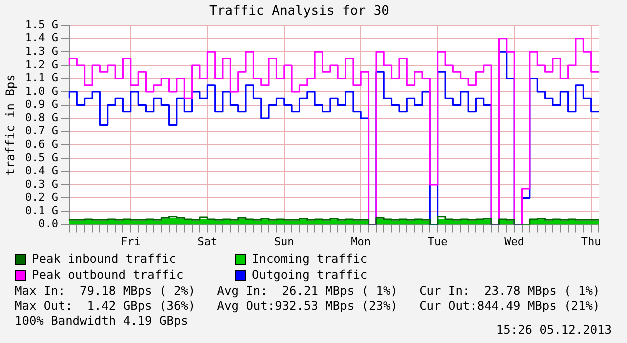 The width and height of the screenshot is (627, 343). I want to click on y-tick-label: 1.4 G, so click(42, 38).